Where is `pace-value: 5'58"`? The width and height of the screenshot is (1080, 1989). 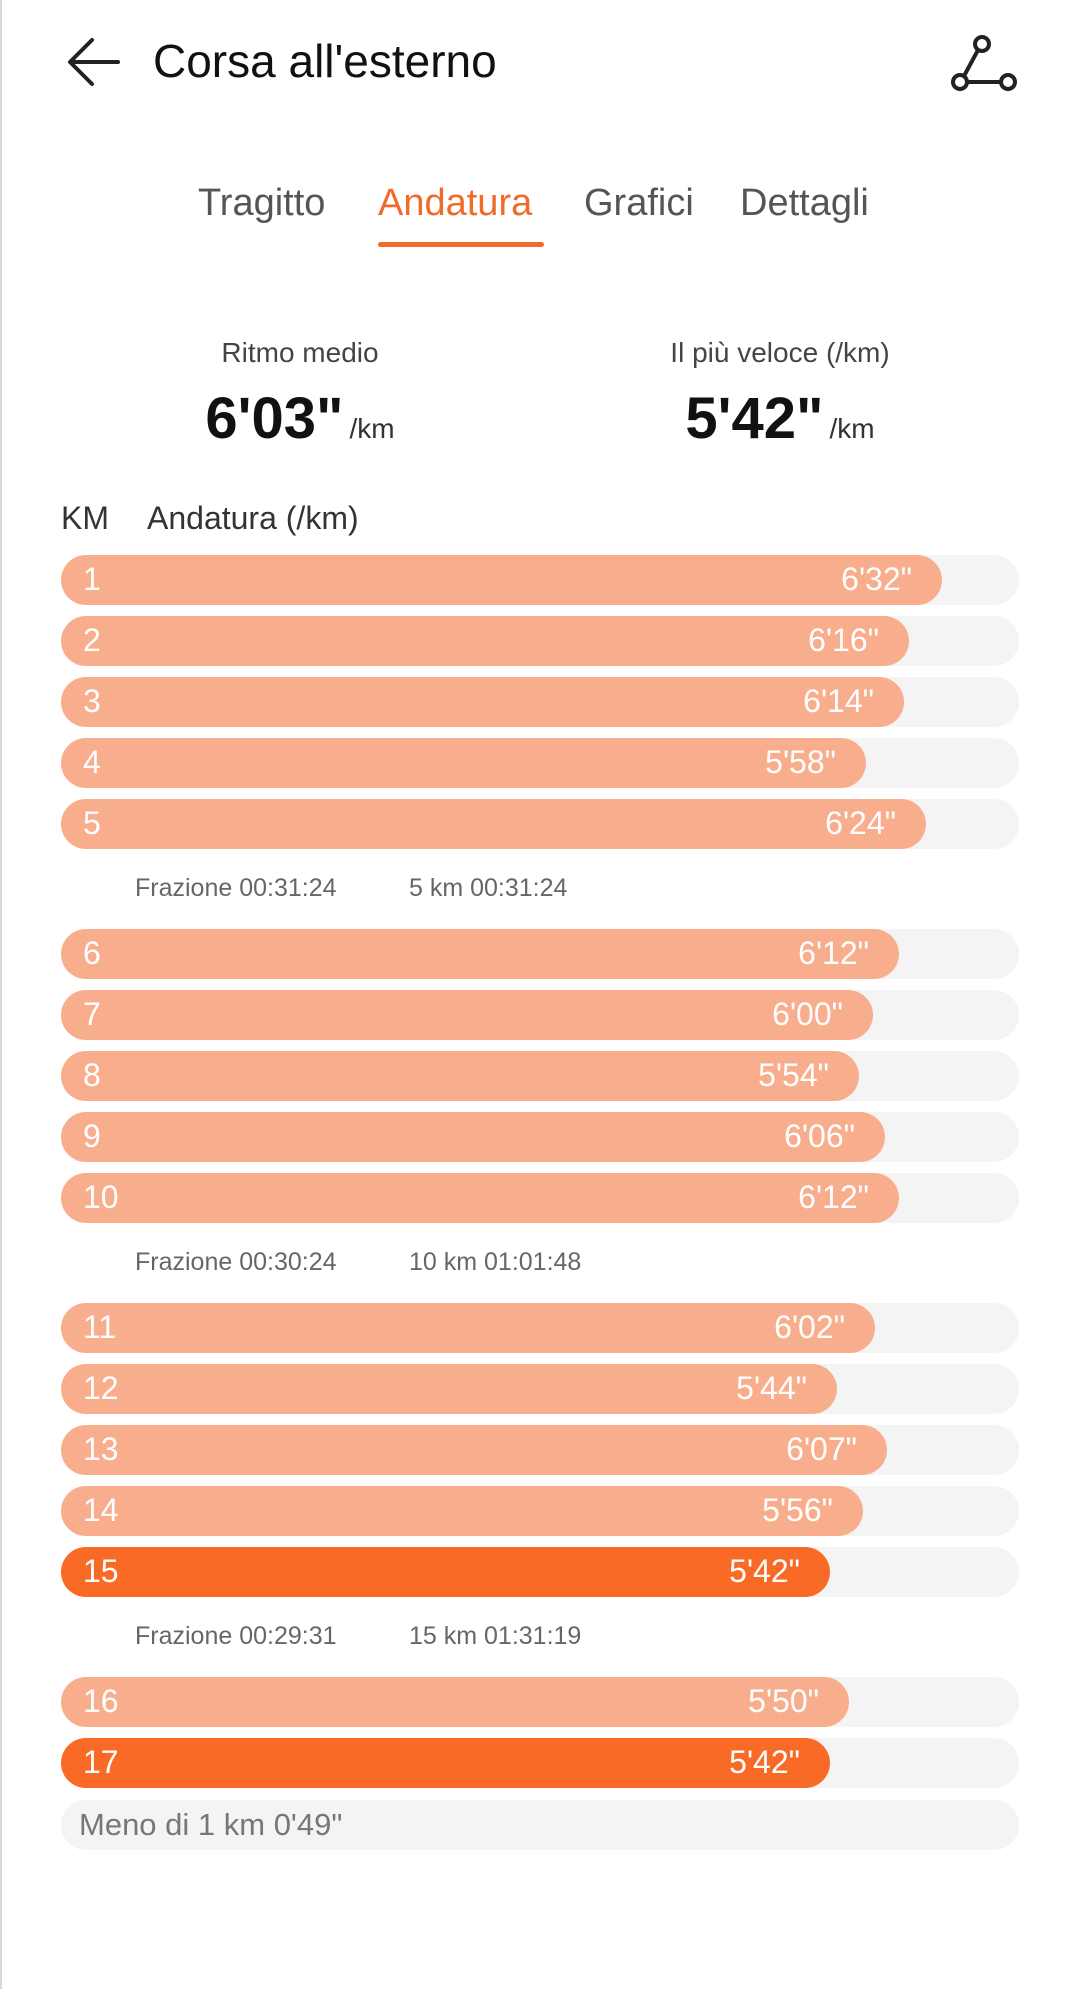 pace-value: 5'58" is located at coordinates (800, 762).